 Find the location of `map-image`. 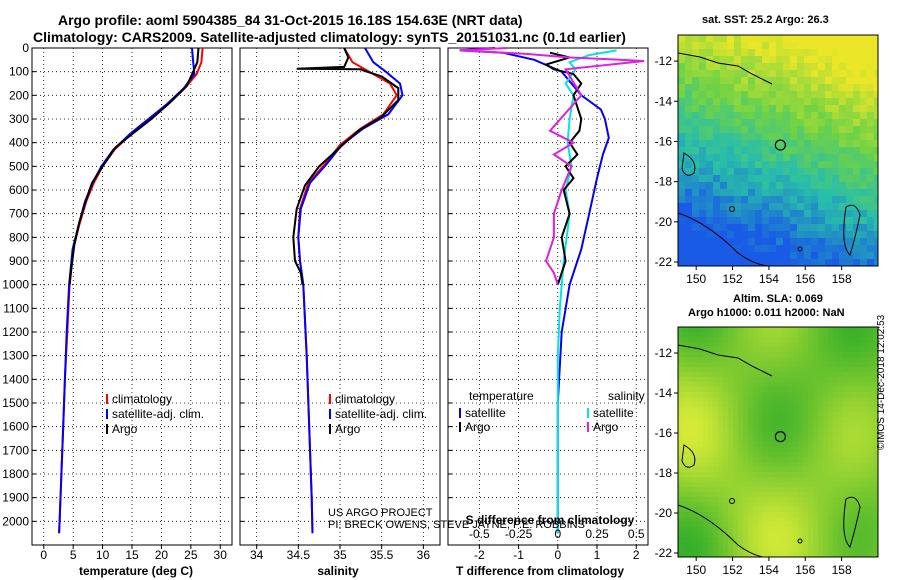

map-image is located at coordinates (778, 442).